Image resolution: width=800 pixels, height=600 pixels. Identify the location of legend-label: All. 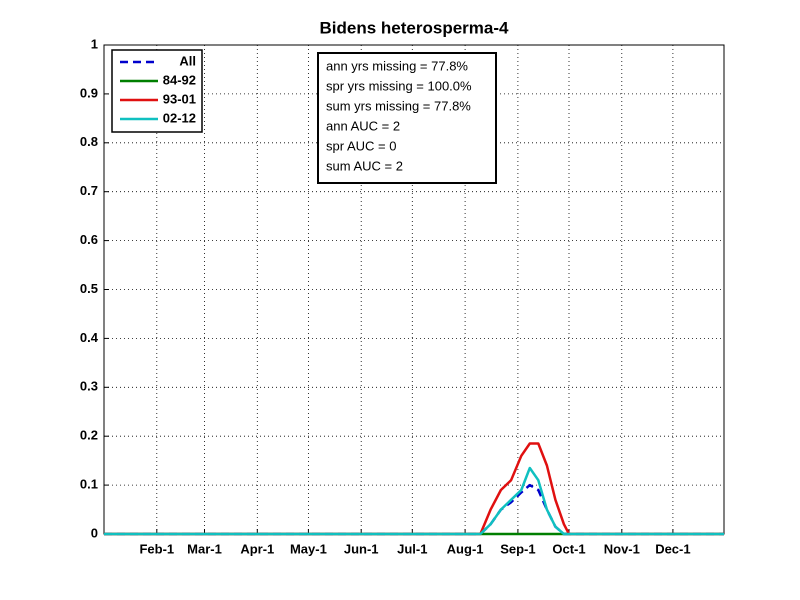
(187, 60).